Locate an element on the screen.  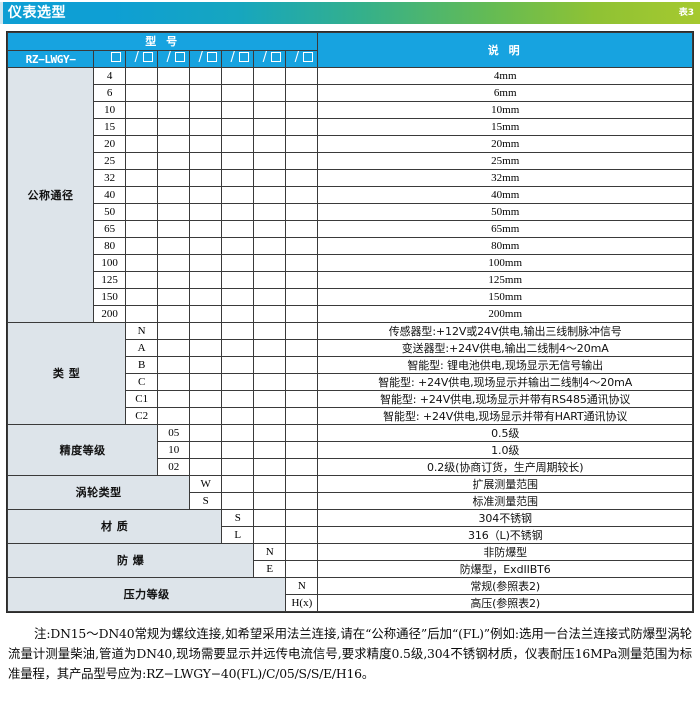
option-code: E is located at coordinates (270, 569).